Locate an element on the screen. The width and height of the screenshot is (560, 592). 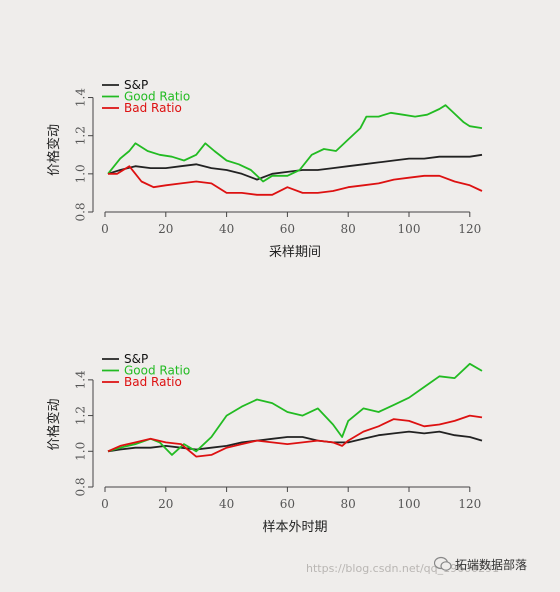
x-axis-label: 样本外时期 is located at coordinates (294, 527).